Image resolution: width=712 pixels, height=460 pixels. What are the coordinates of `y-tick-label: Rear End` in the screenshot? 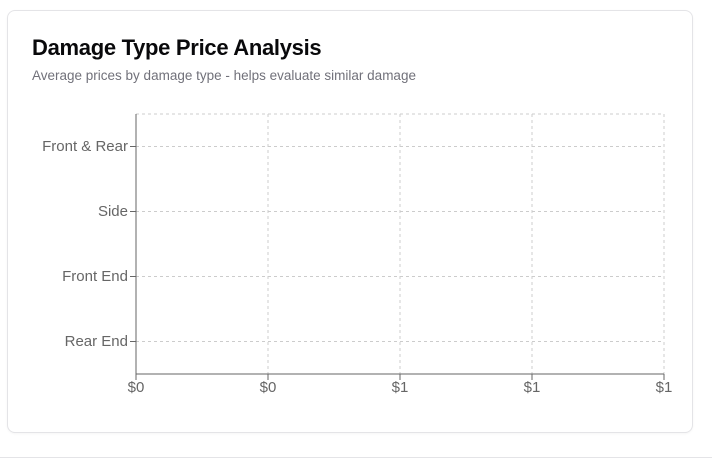 It's located at (96, 341).